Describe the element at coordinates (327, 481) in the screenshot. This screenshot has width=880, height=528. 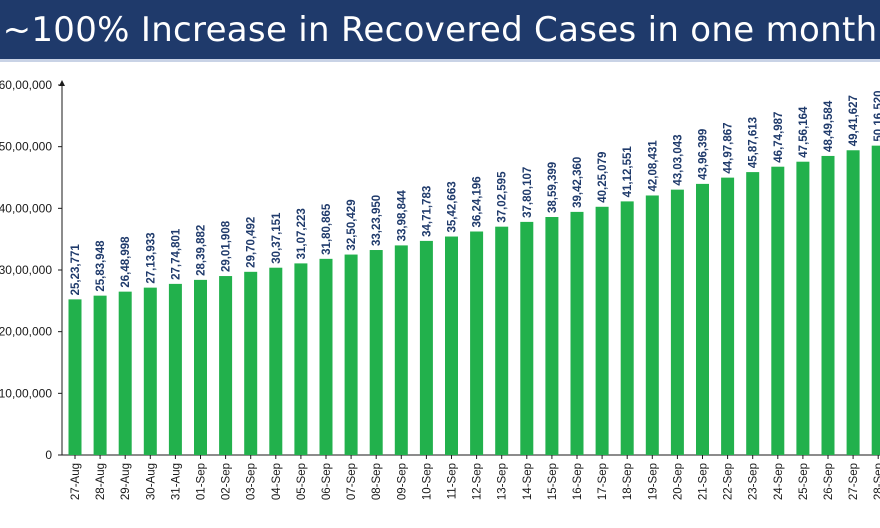
I see `x-tick-label: 06-Sep` at that location.